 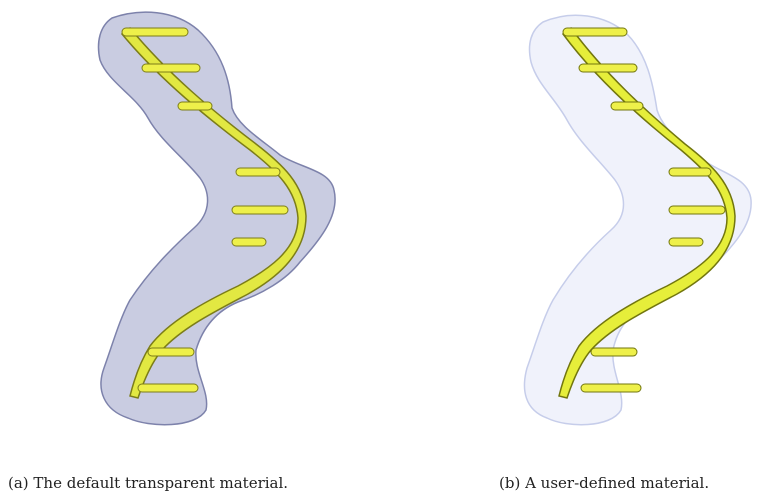 I want to click on caption-a: (a) The default transparent material., so click(x=148, y=483).